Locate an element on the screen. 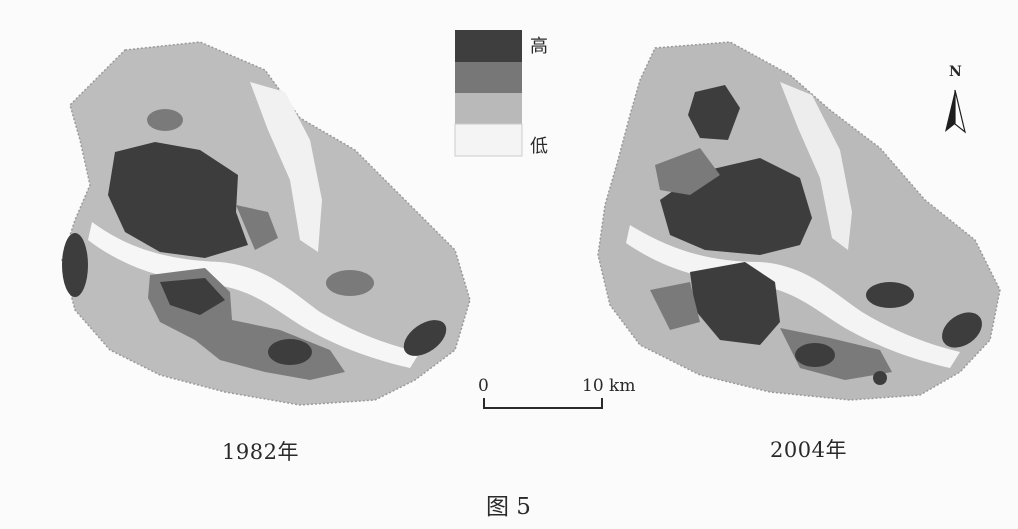 The width and height of the screenshot is (1018, 529). map-2004-river is located at coordinates (793, 296).